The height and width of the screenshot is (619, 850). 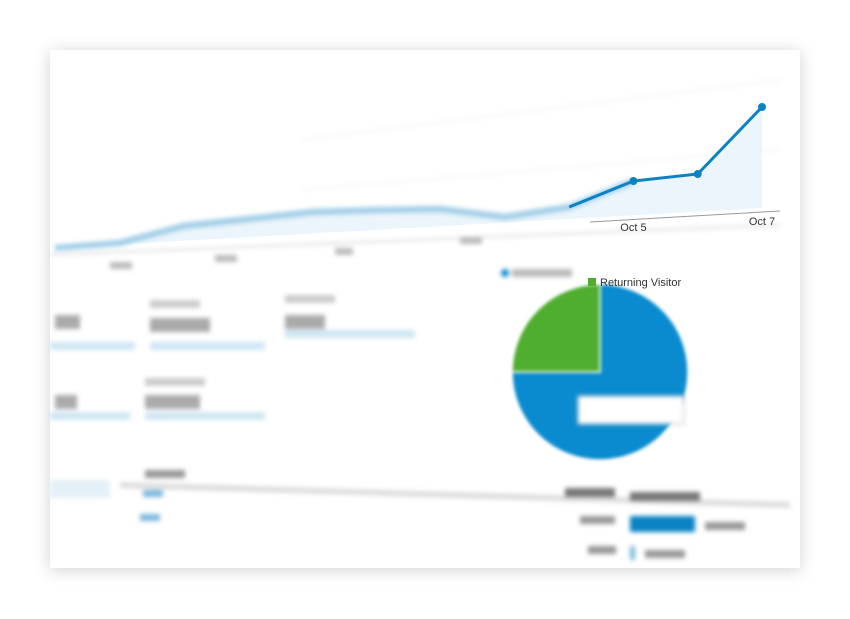 What do you see at coordinates (631, 410) in the screenshot?
I see `pie-tooltip` at bounding box center [631, 410].